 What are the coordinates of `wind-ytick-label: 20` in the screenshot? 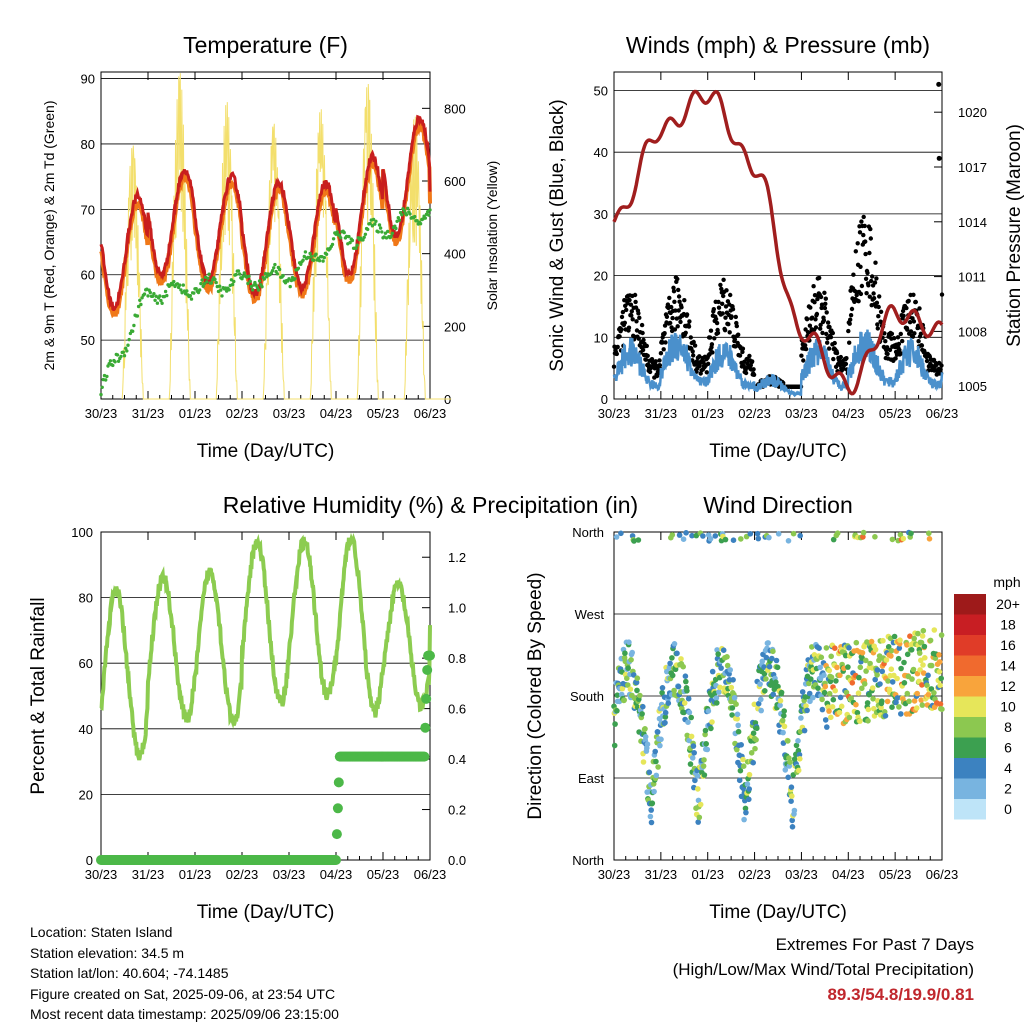 It's located at (601, 276).